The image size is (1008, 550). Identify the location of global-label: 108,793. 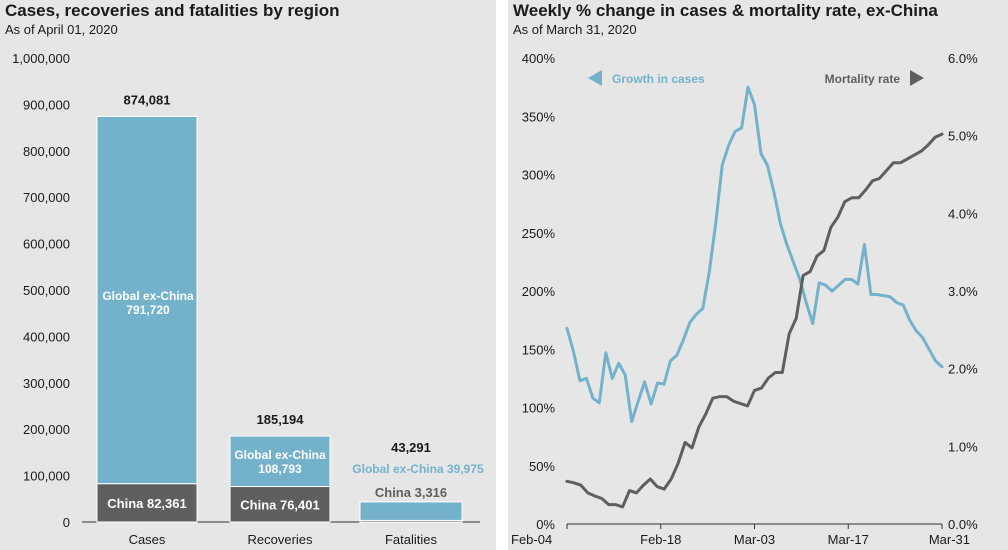
(280, 469).